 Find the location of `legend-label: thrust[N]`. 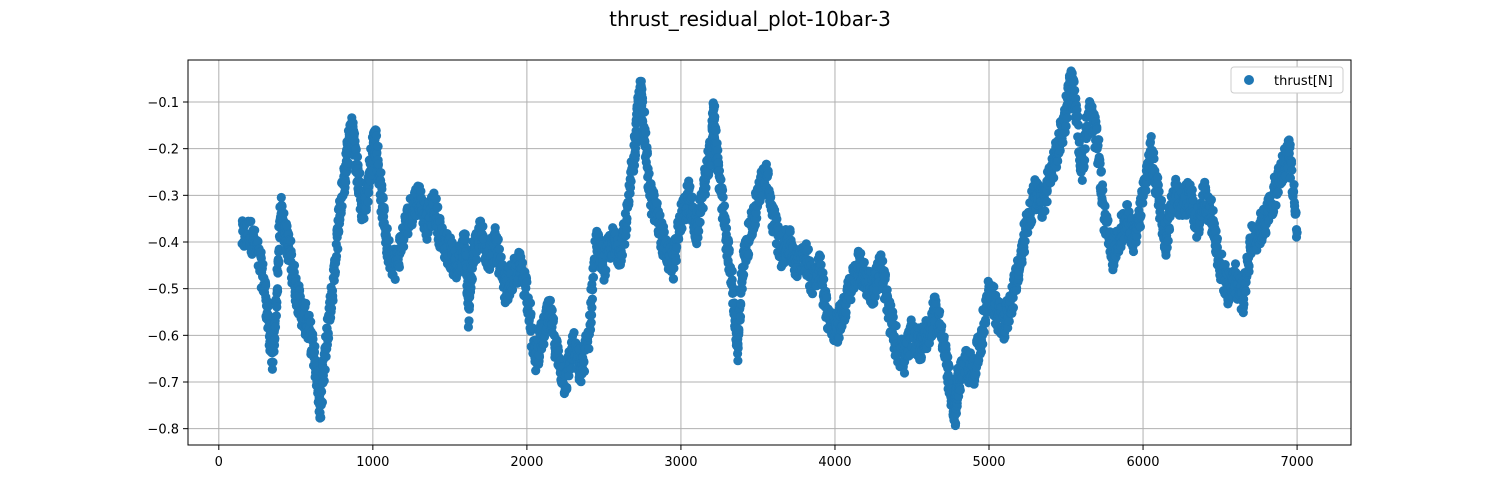

legend-label: thrust[N] is located at coordinates (1303, 81).